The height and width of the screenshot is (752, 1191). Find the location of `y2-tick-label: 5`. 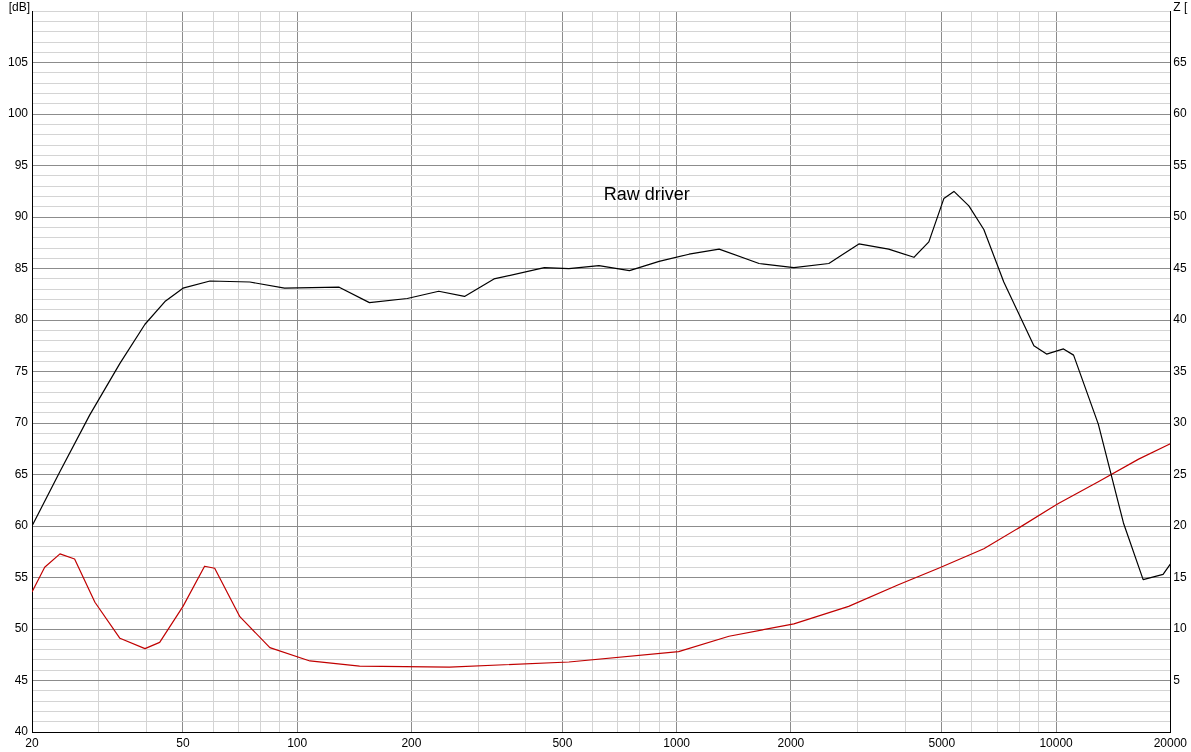

y2-tick-label: 5 is located at coordinates (1177, 679).